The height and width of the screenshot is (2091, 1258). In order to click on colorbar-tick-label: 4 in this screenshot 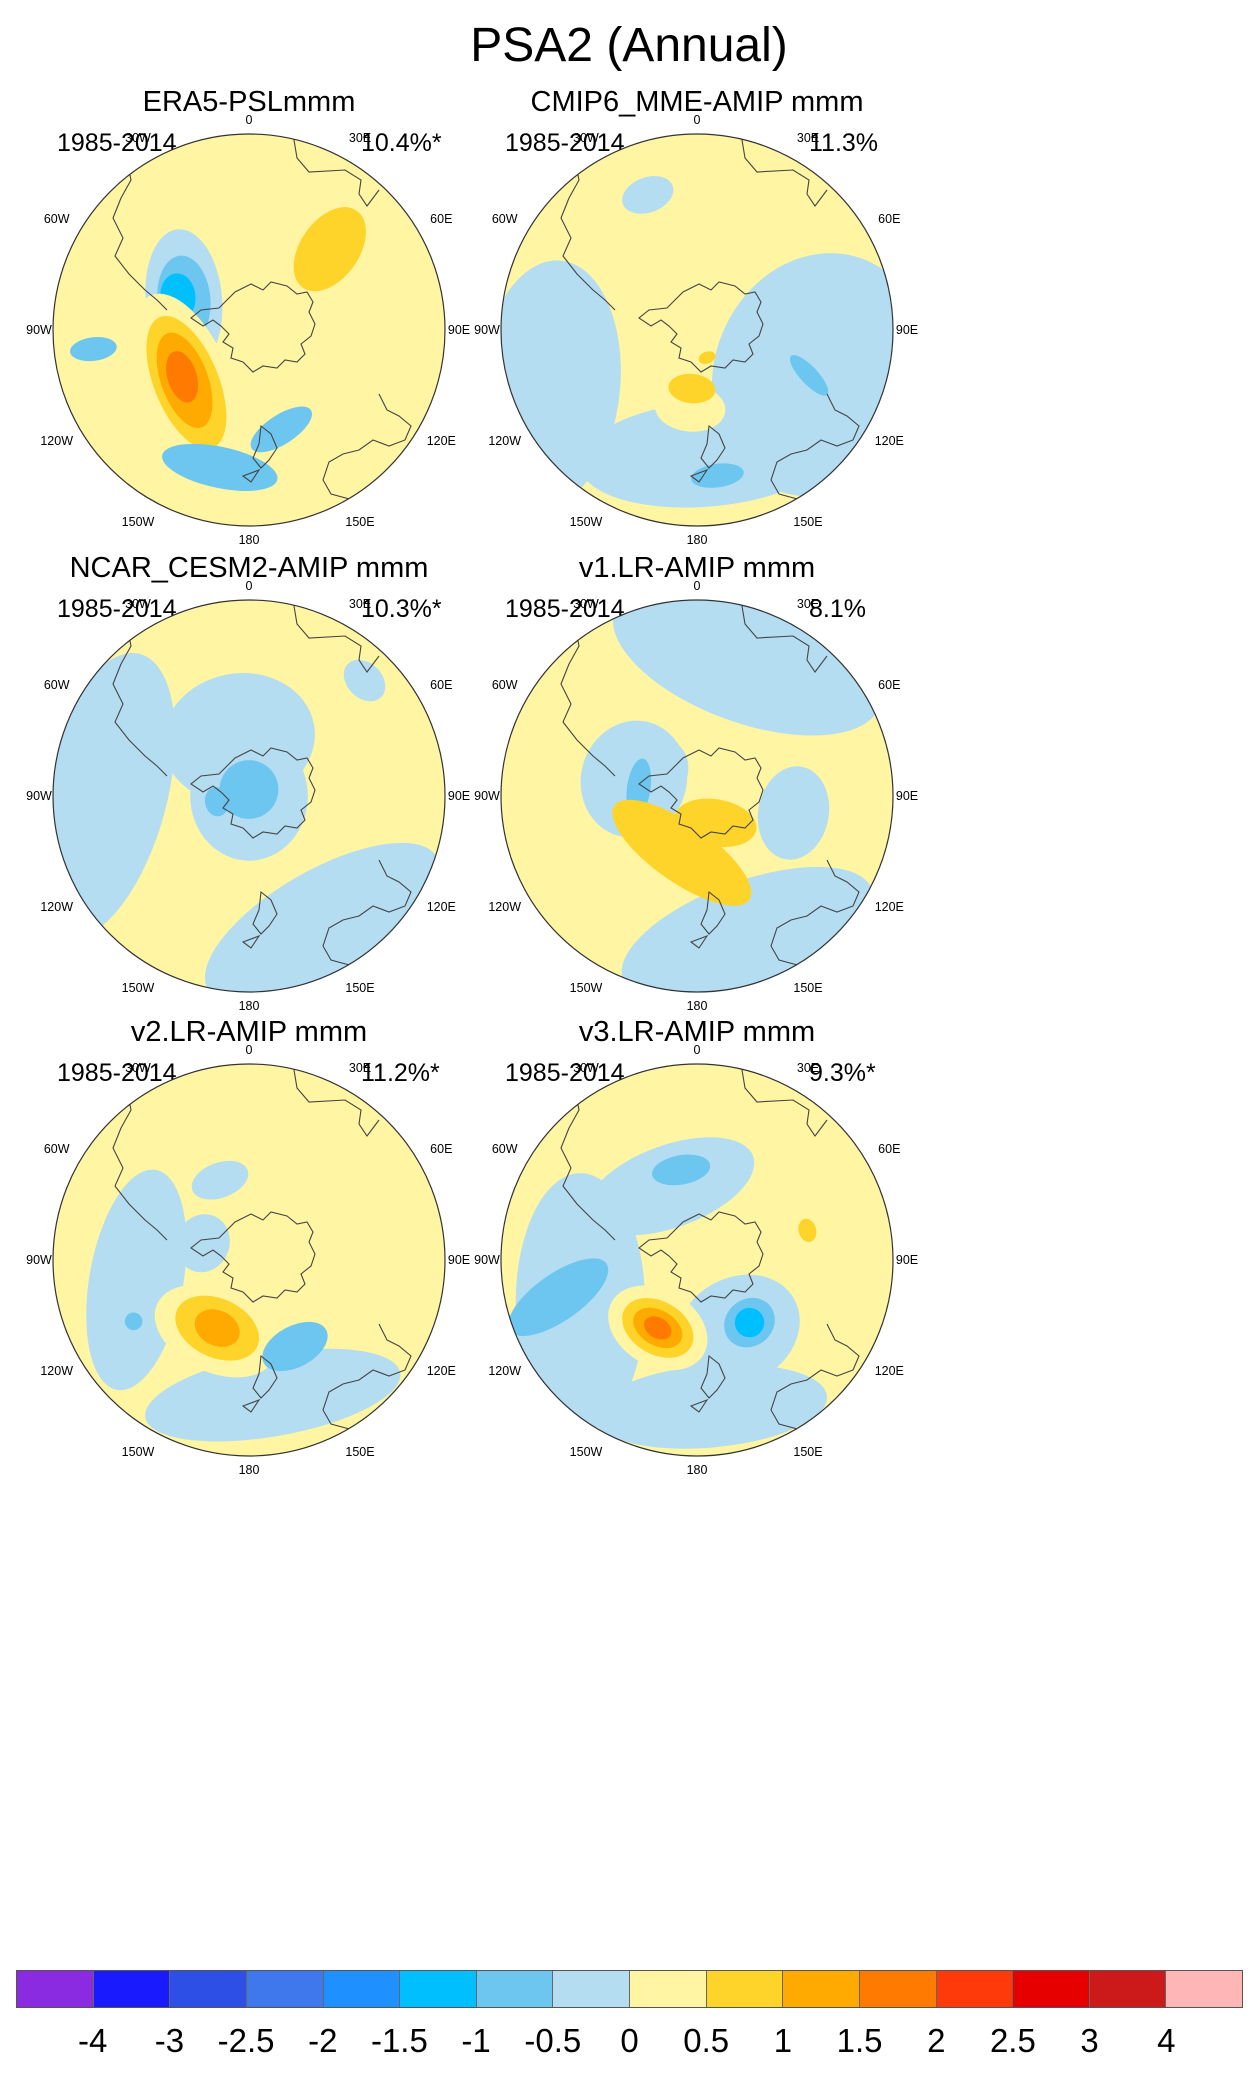, I will do `click(1166, 2040)`.